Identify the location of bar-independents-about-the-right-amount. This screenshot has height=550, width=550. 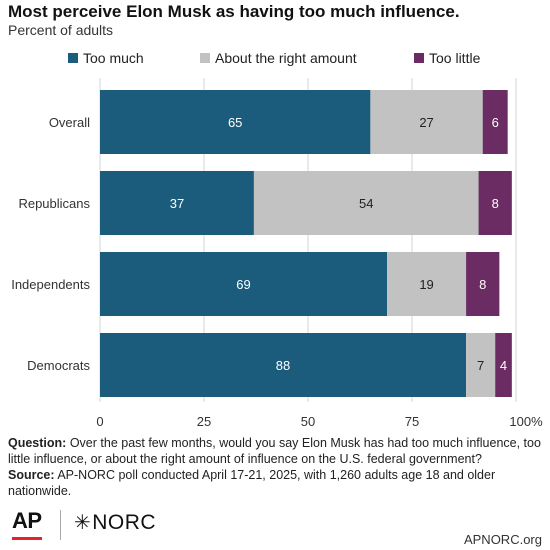
(427, 284).